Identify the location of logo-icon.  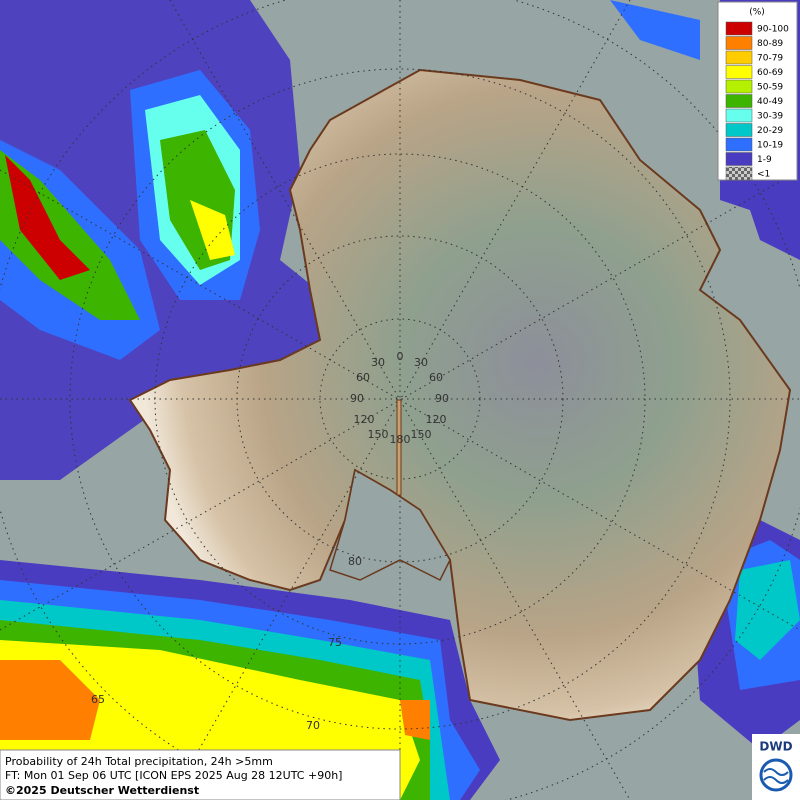
(776, 775).